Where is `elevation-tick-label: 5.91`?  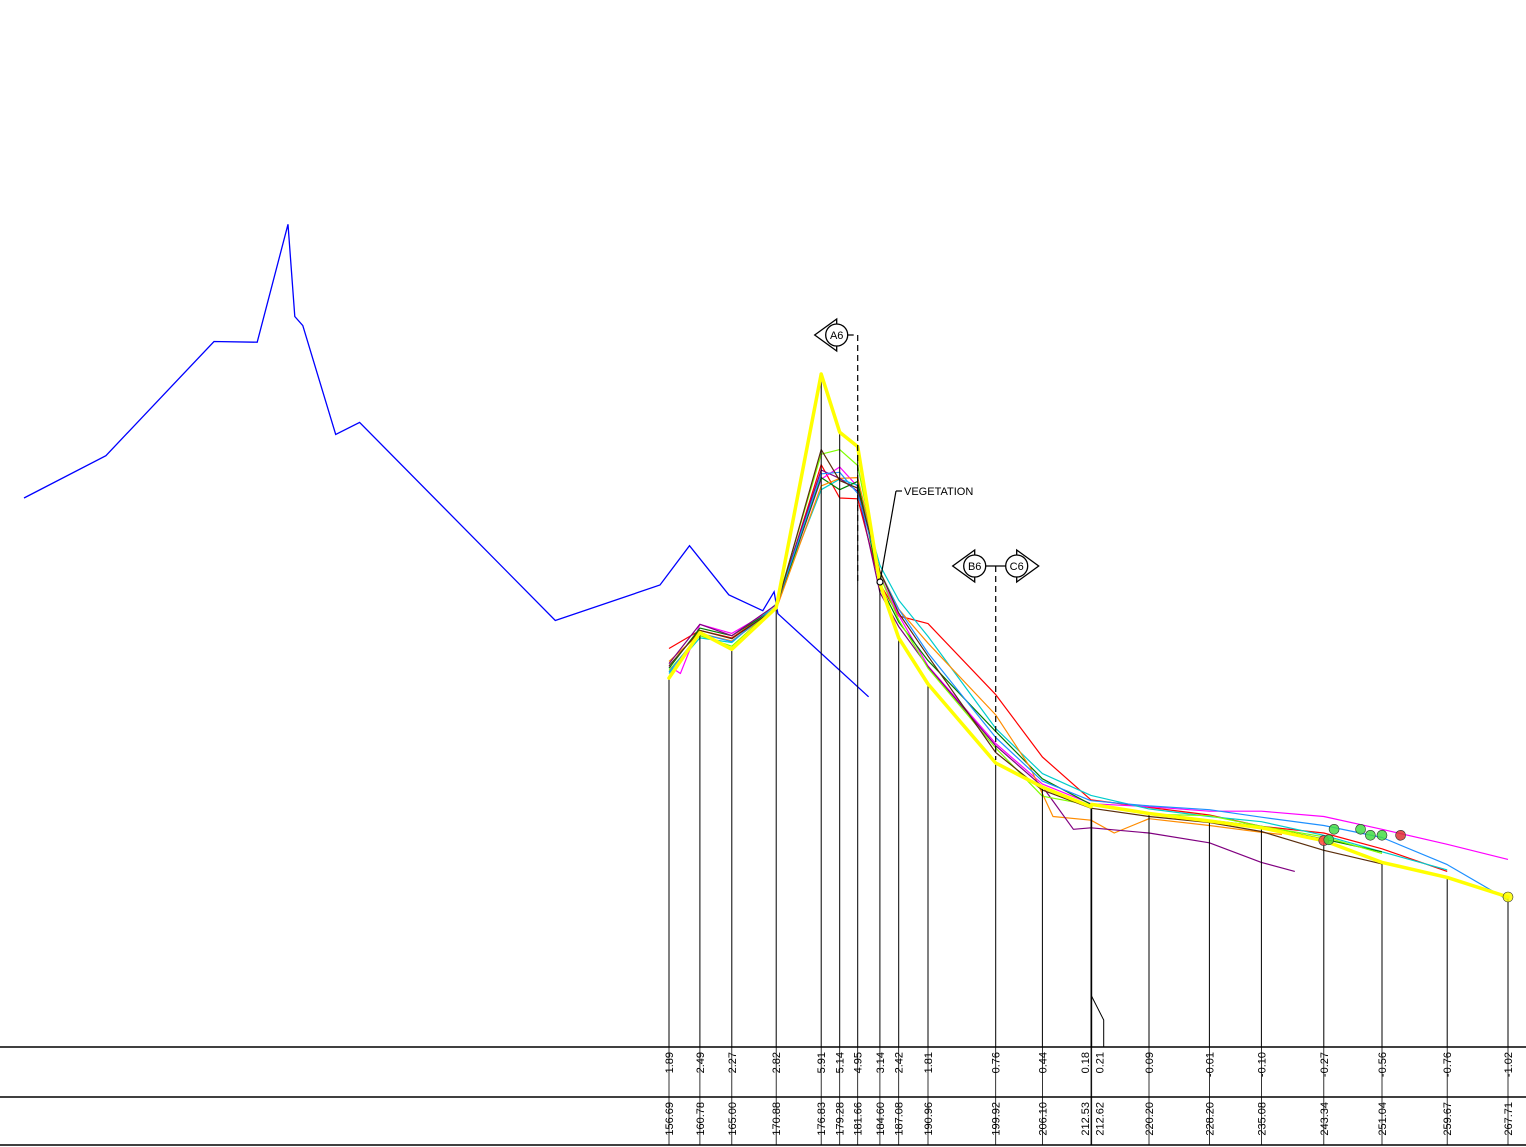 elevation-tick-label: 5.91 is located at coordinates (822, 1062).